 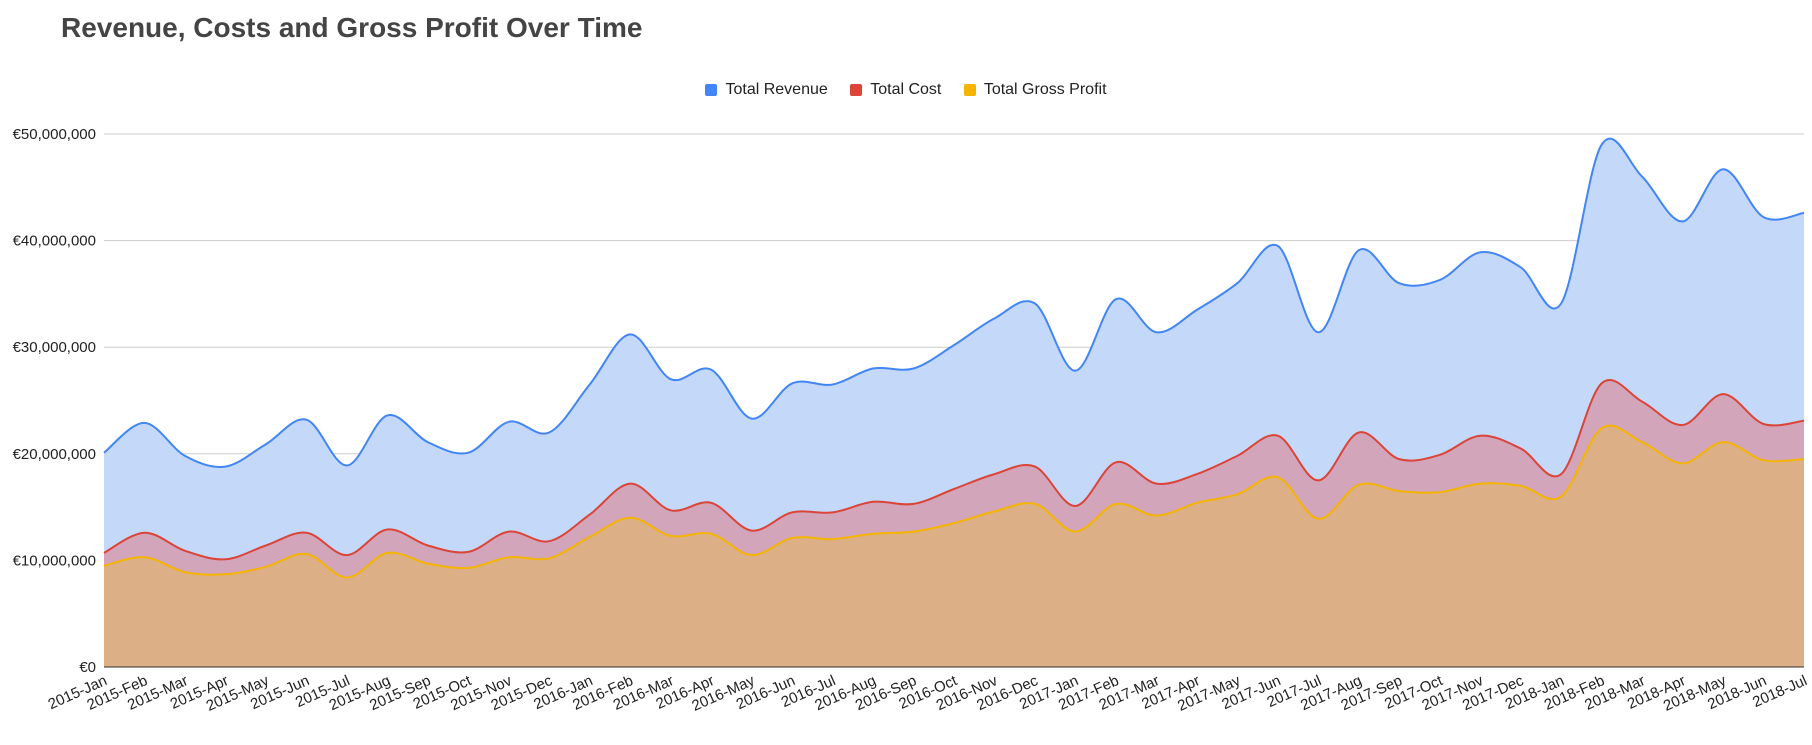 What do you see at coordinates (895, 90) in the screenshot?
I see `legend-item-cost: Total Cost` at bounding box center [895, 90].